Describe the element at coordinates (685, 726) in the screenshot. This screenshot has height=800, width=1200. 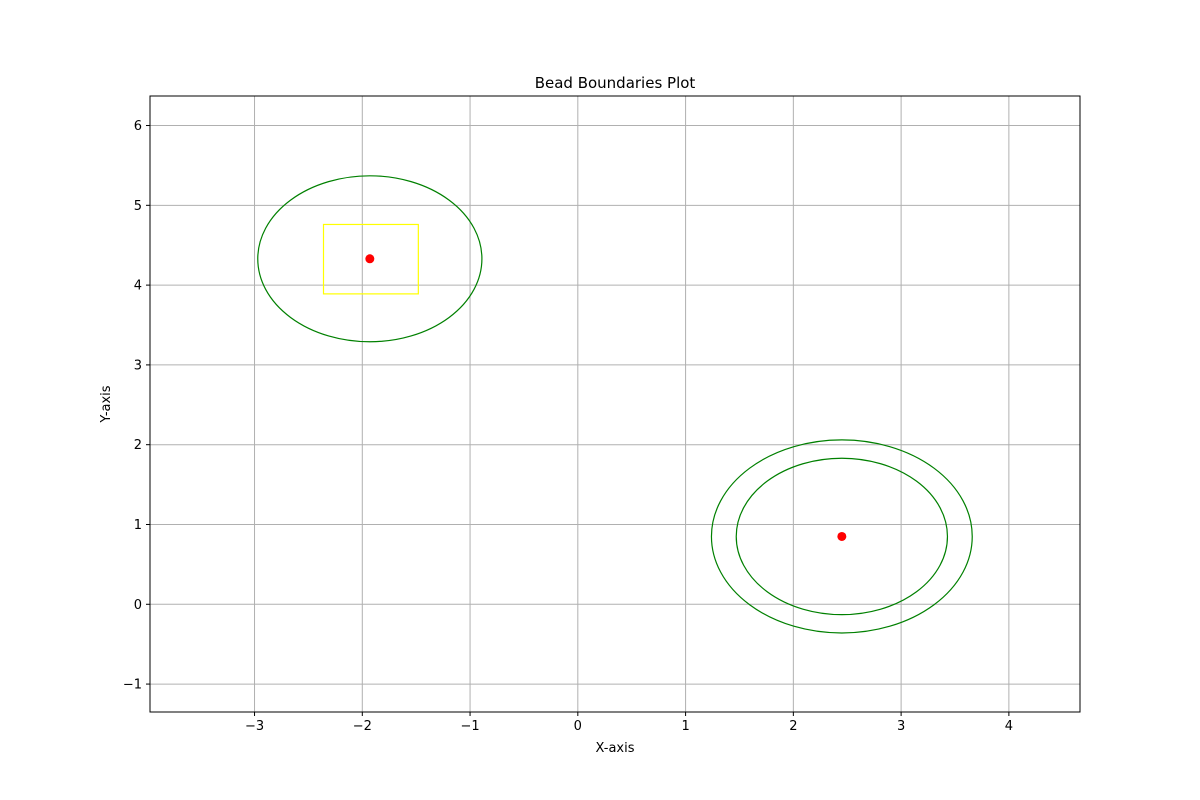
I see `x-tick-label: 1` at that location.